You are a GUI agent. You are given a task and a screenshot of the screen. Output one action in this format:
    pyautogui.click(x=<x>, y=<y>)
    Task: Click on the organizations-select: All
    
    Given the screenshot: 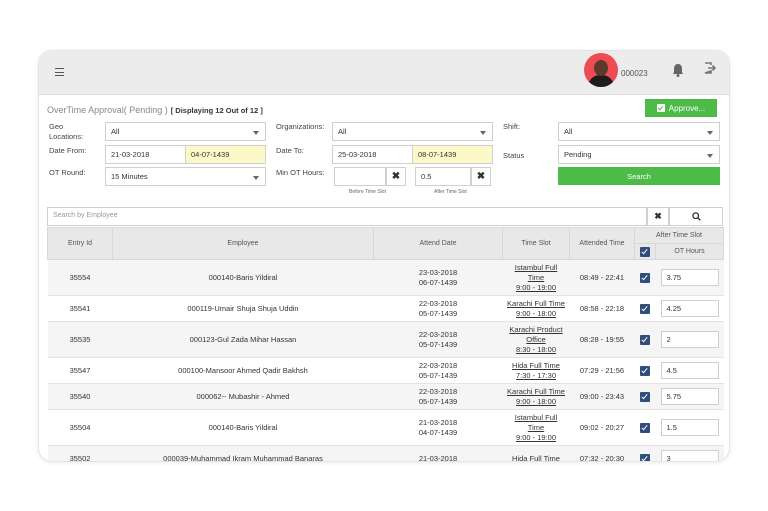 What is the action you would take?
    pyautogui.click(x=412, y=131)
    